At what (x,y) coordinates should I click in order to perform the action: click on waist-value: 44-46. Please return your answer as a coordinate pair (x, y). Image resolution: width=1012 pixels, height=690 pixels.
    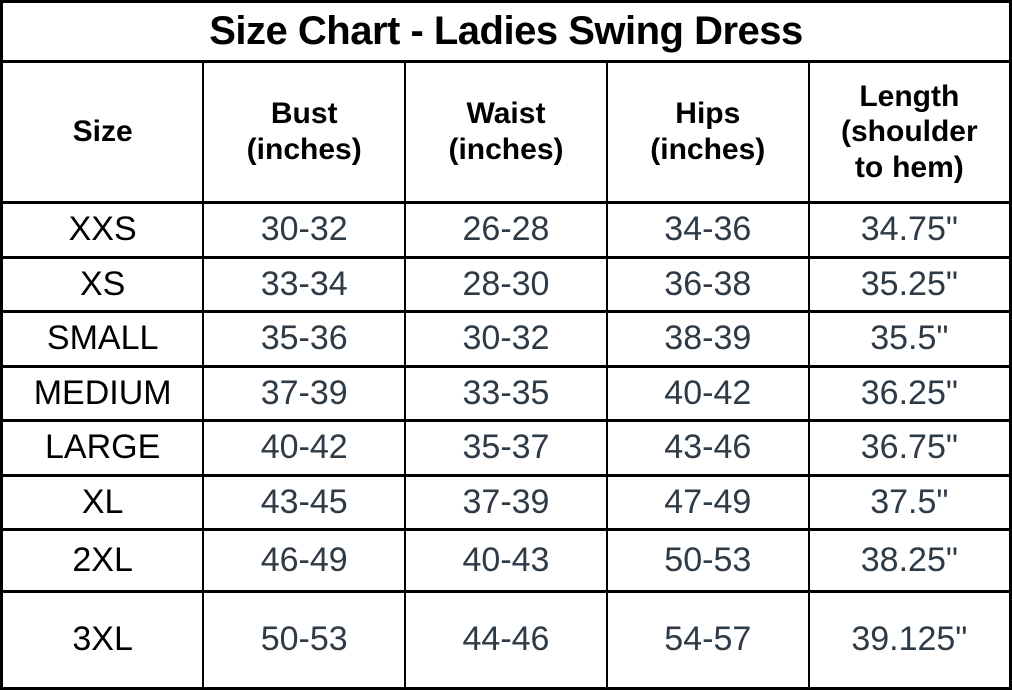
    Looking at the image, I should click on (506, 639).